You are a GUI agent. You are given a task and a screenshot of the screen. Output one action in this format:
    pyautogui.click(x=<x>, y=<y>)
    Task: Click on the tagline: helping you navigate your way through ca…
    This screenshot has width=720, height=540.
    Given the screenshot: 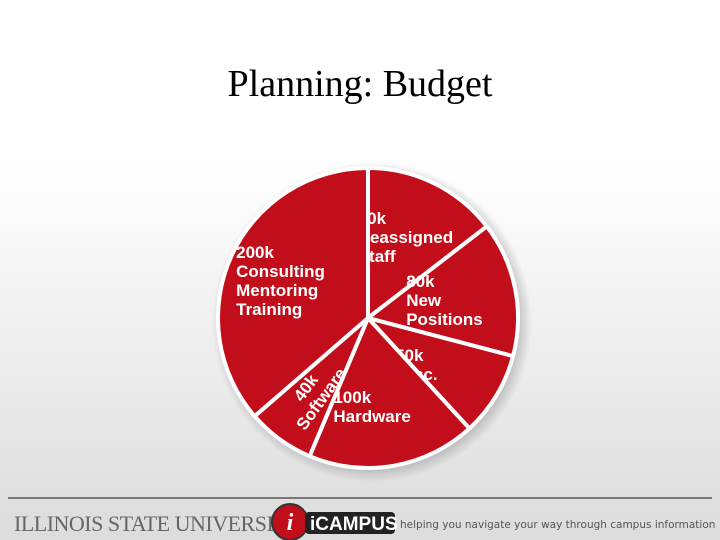 What is the action you would take?
    pyautogui.click(x=557, y=525)
    